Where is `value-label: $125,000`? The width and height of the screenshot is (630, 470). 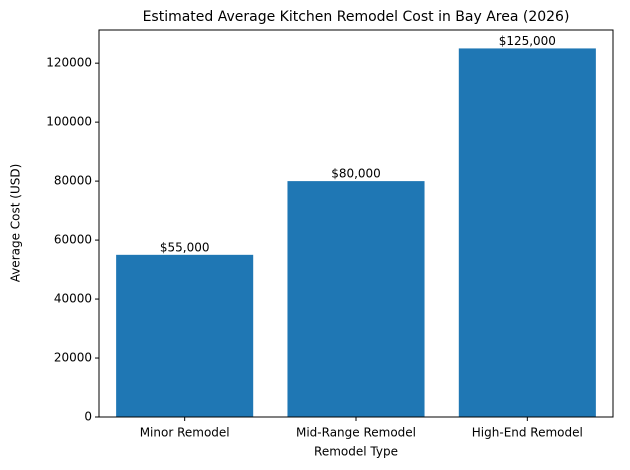
value-label: $125,000 is located at coordinates (527, 41).